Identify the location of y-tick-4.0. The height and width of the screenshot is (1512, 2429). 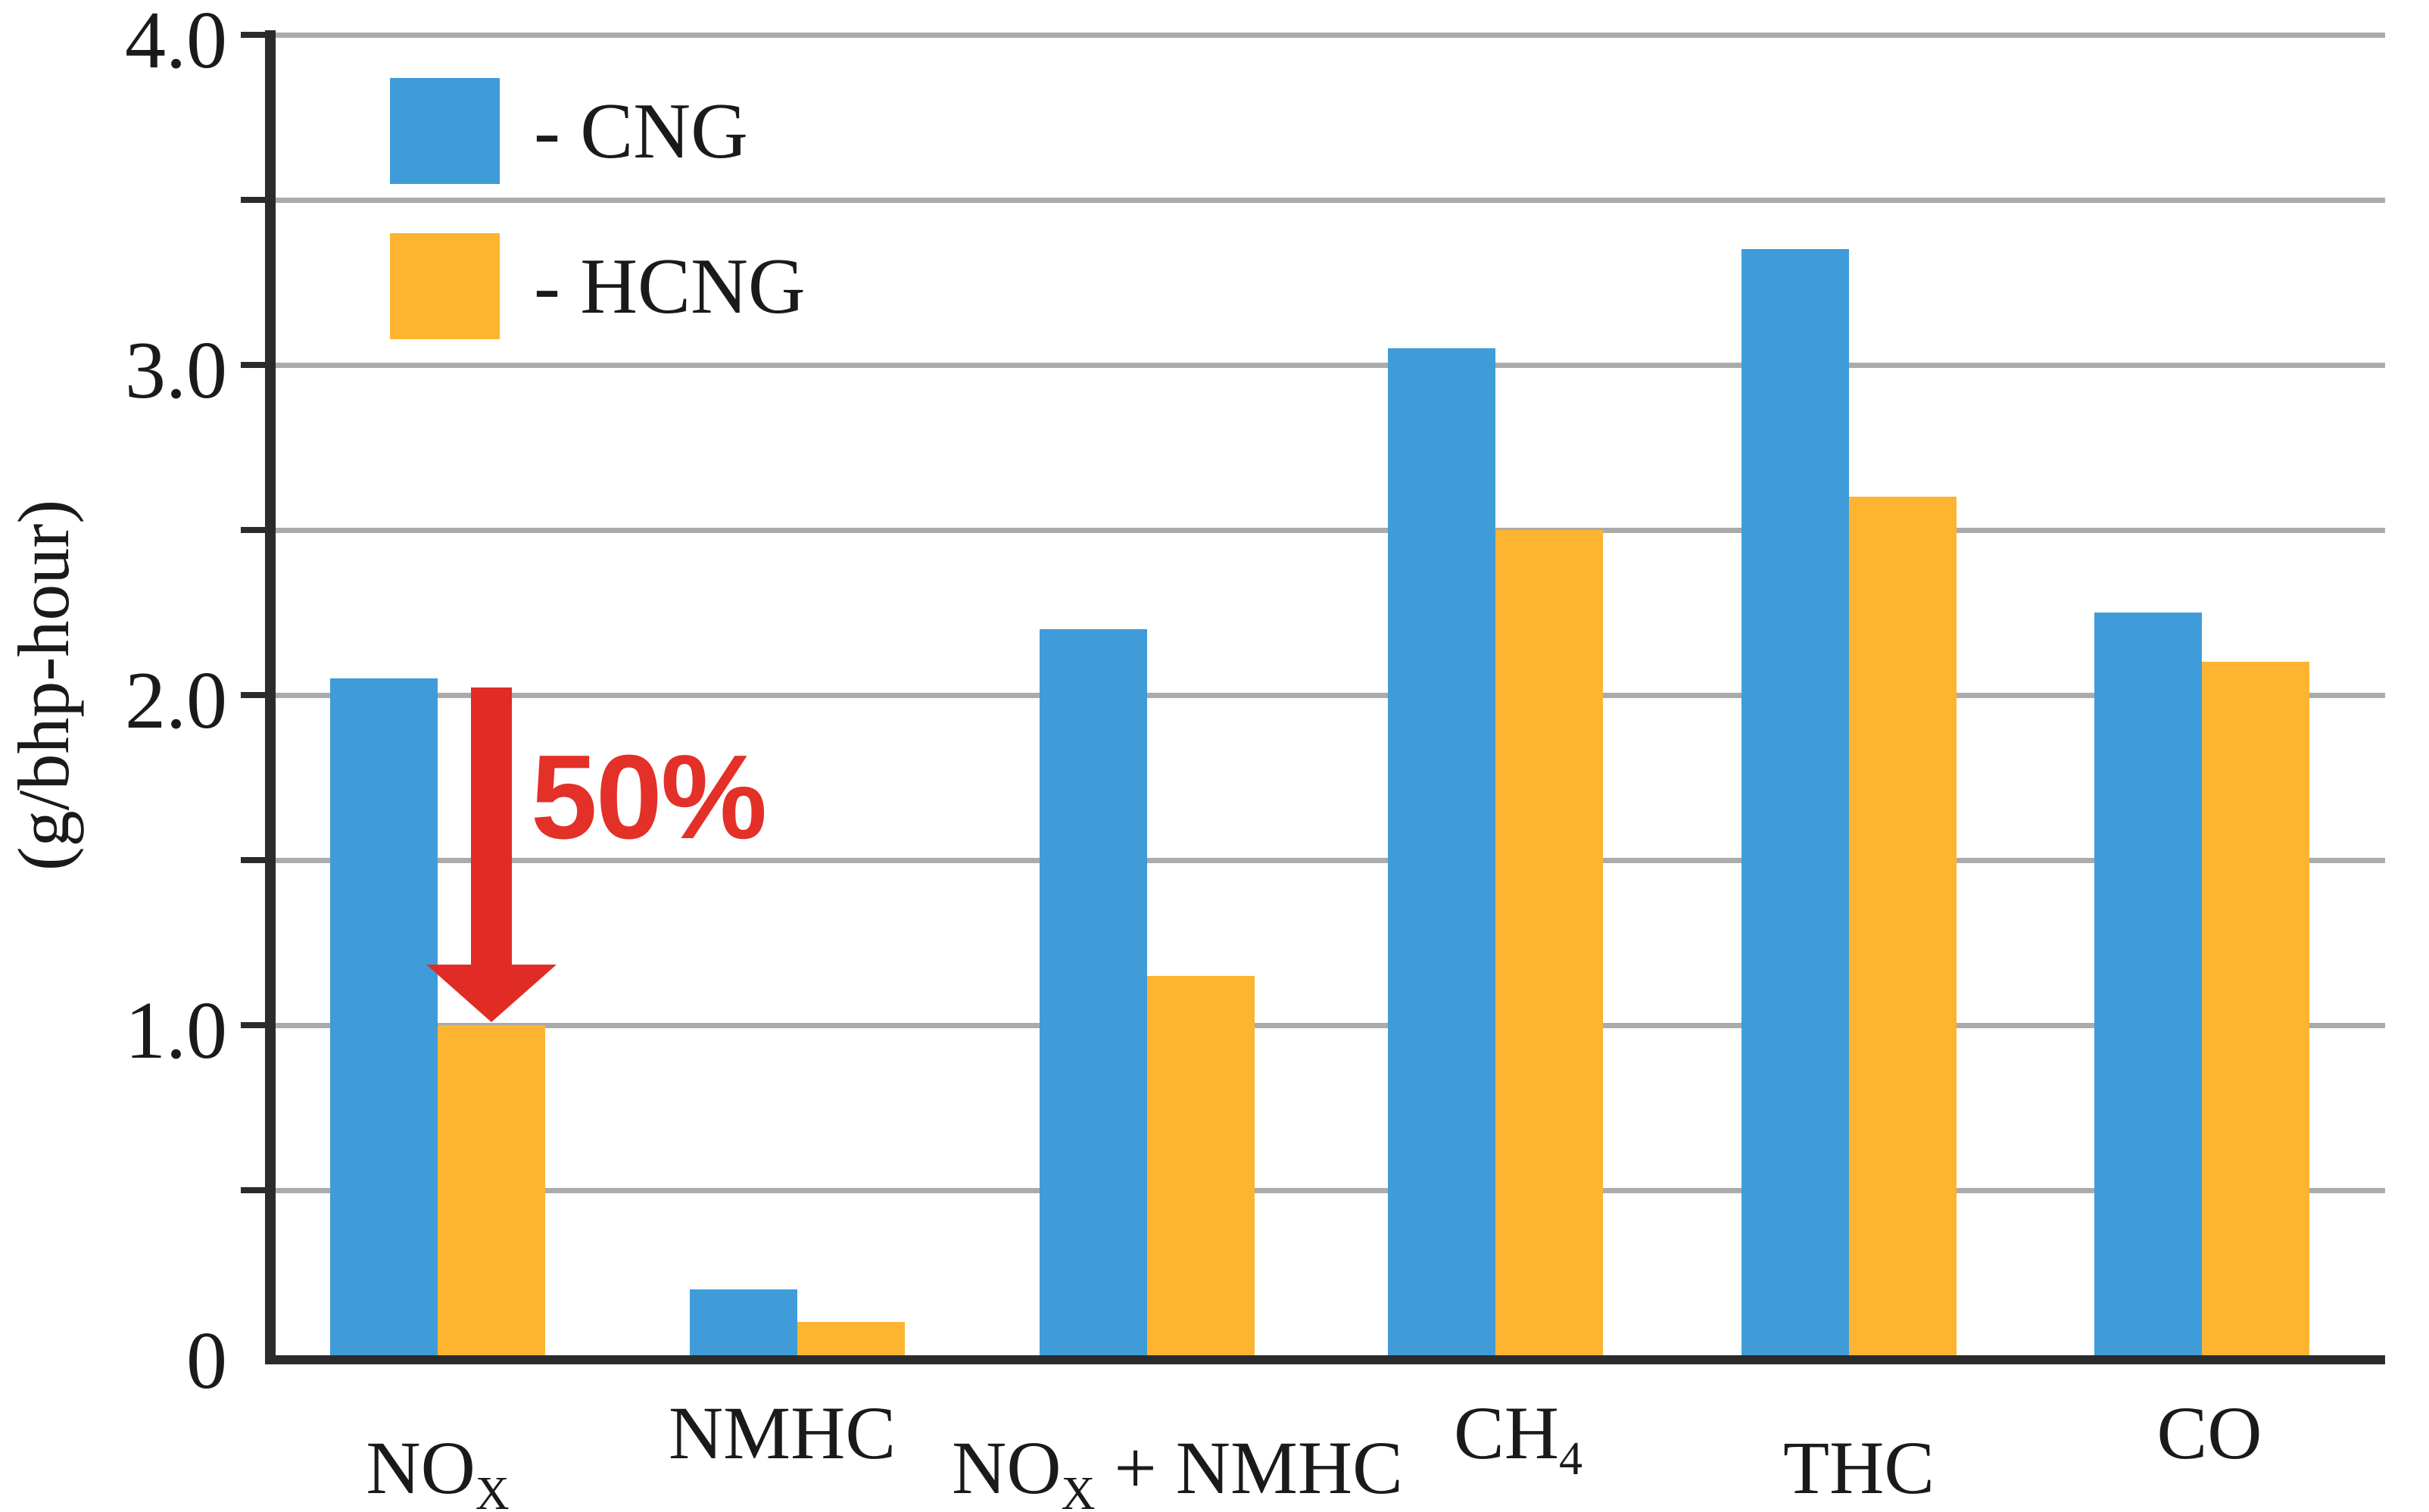
(253, 35).